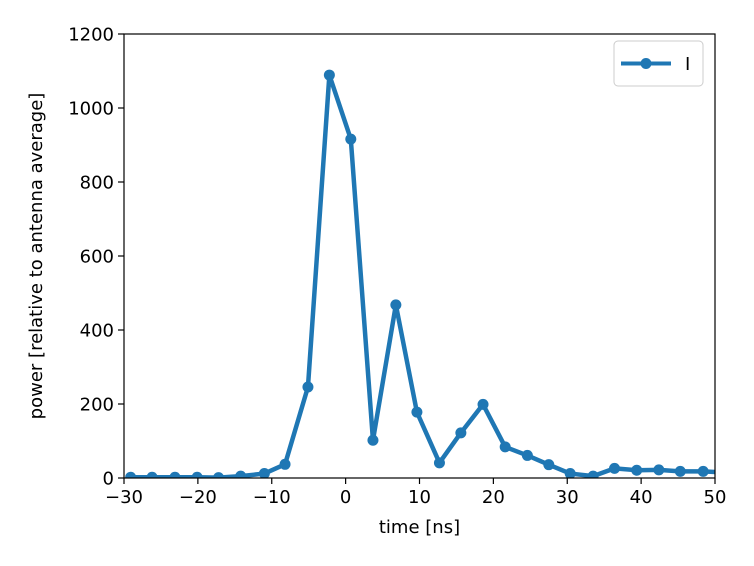  What do you see at coordinates (108, 479) in the screenshot?
I see `y-tick-label: 0` at bounding box center [108, 479].